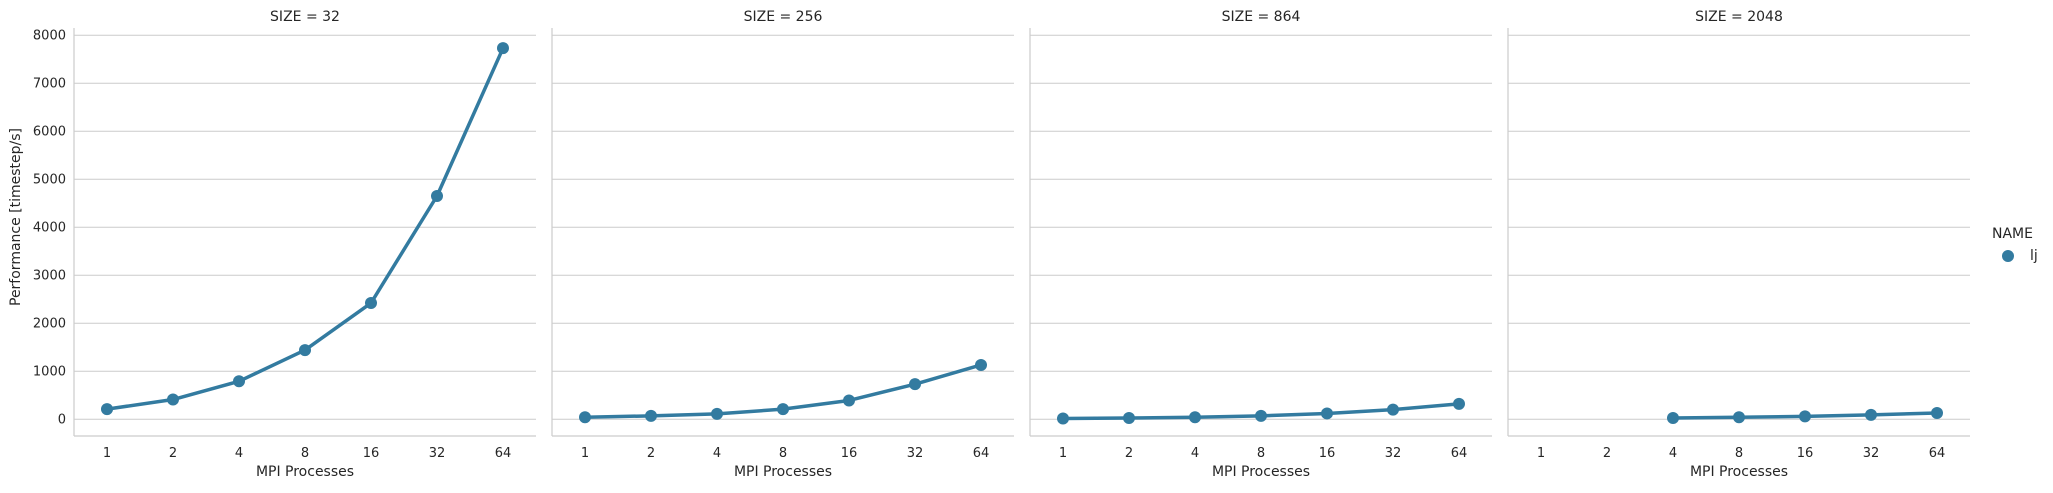  What do you see at coordinates (305, 17) in the screenshot?
I see `panel-title: SIZE = 32` at bounding box center [305, 17].